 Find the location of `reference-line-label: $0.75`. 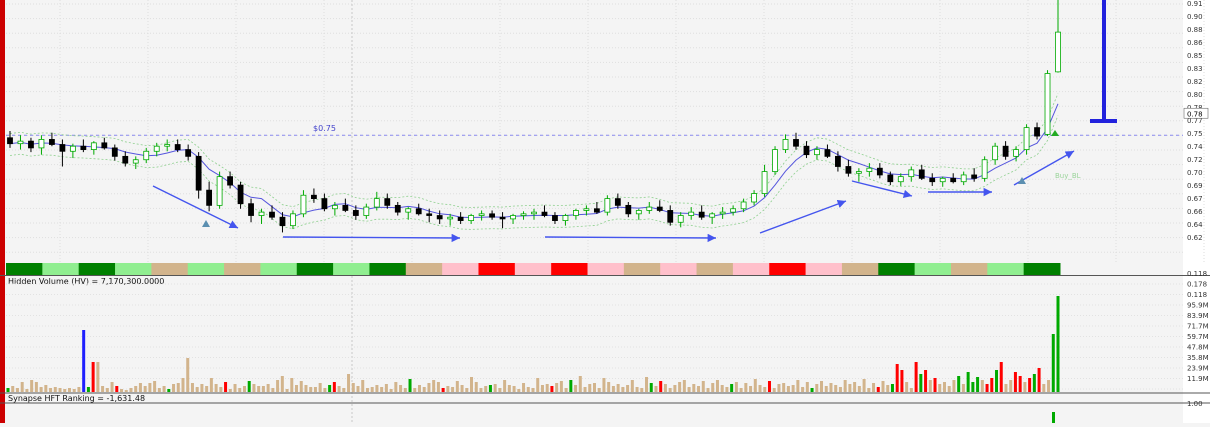

reference-line-label: $0.75 is located at coordinates (324, 128).